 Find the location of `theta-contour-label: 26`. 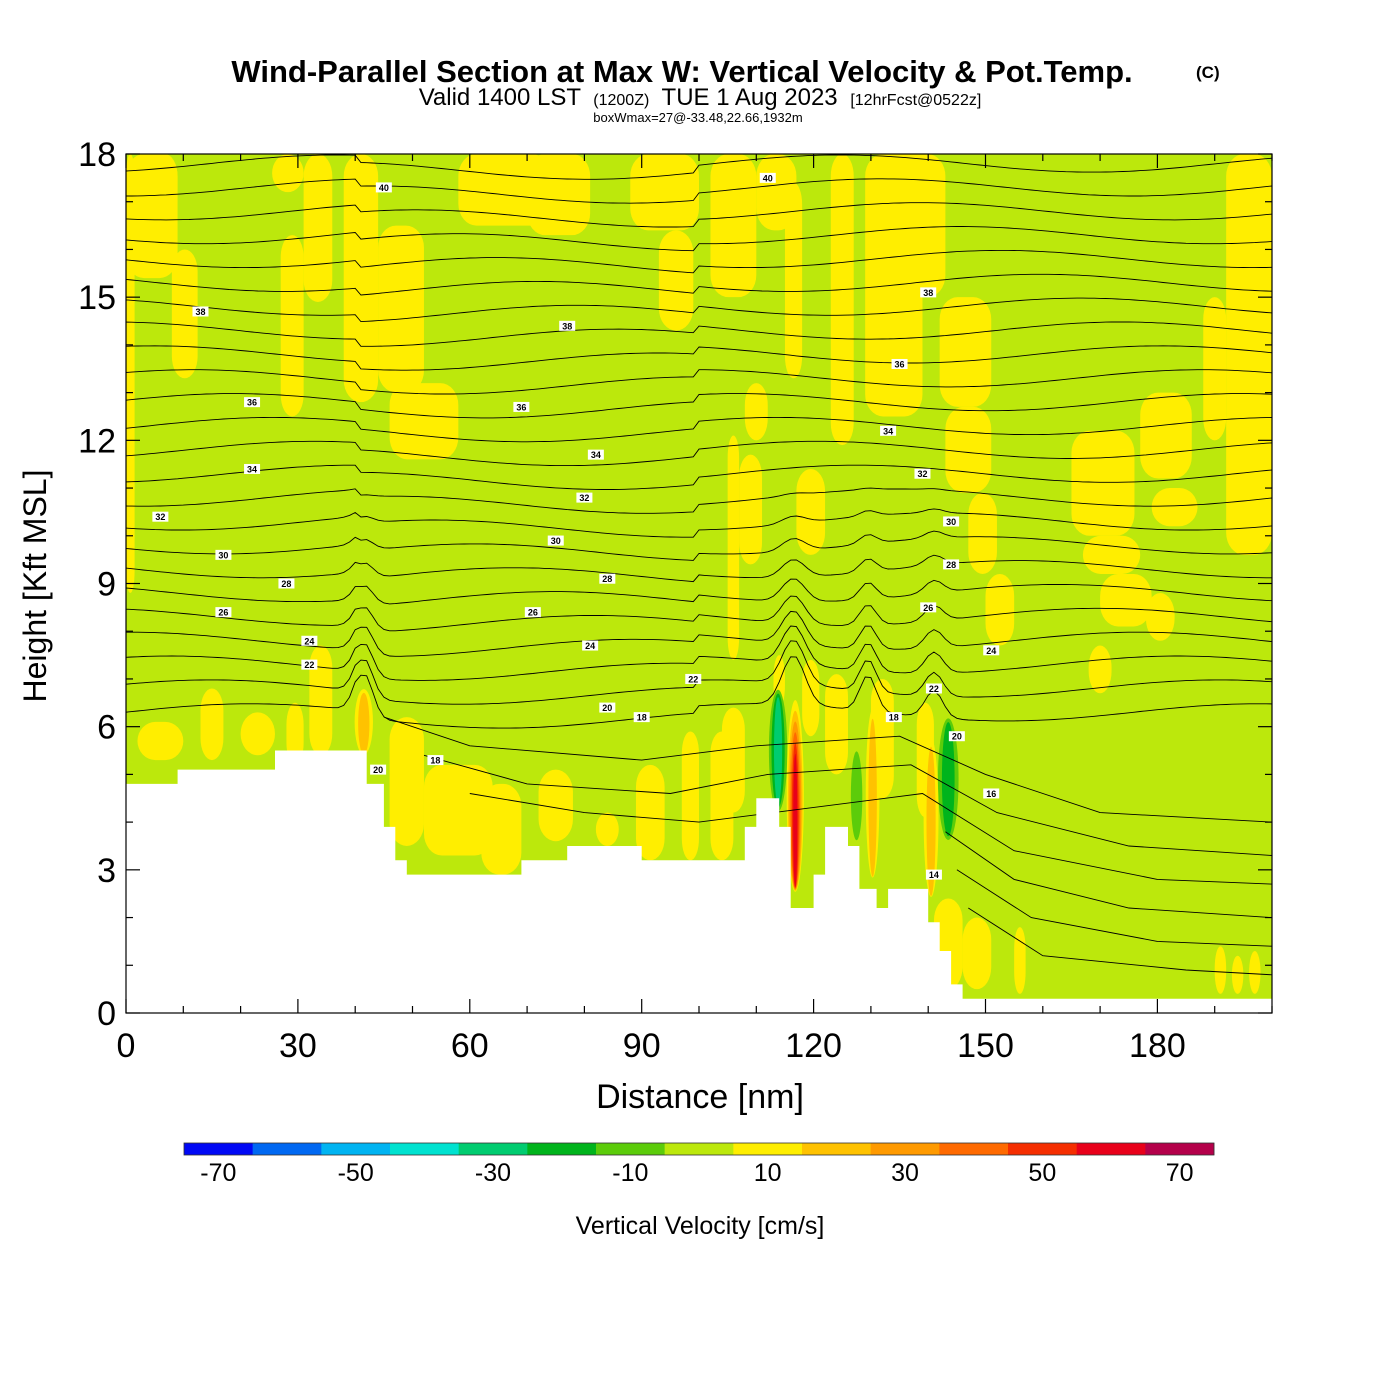

theta-contour-label: 26 is located at coordinates (223, 612).